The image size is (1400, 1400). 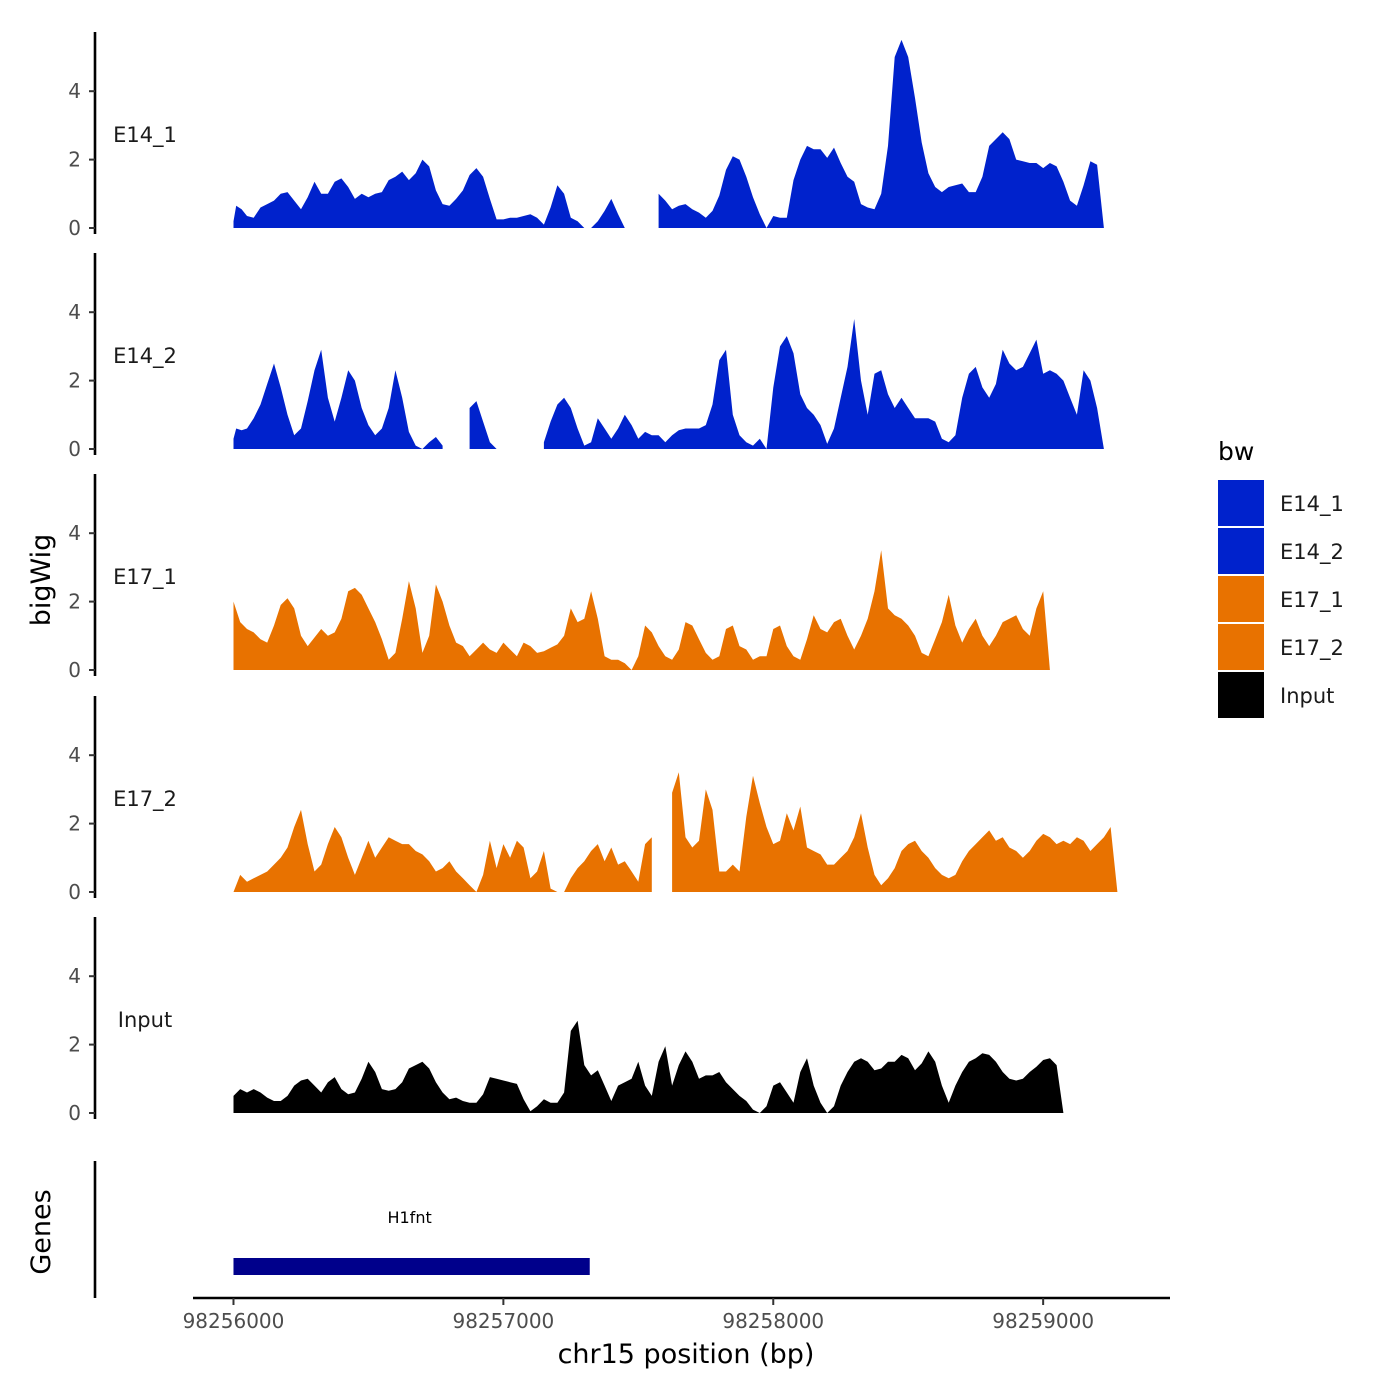 I want to click on x-tick-label: 98258000, so click(x=773, y=1321).